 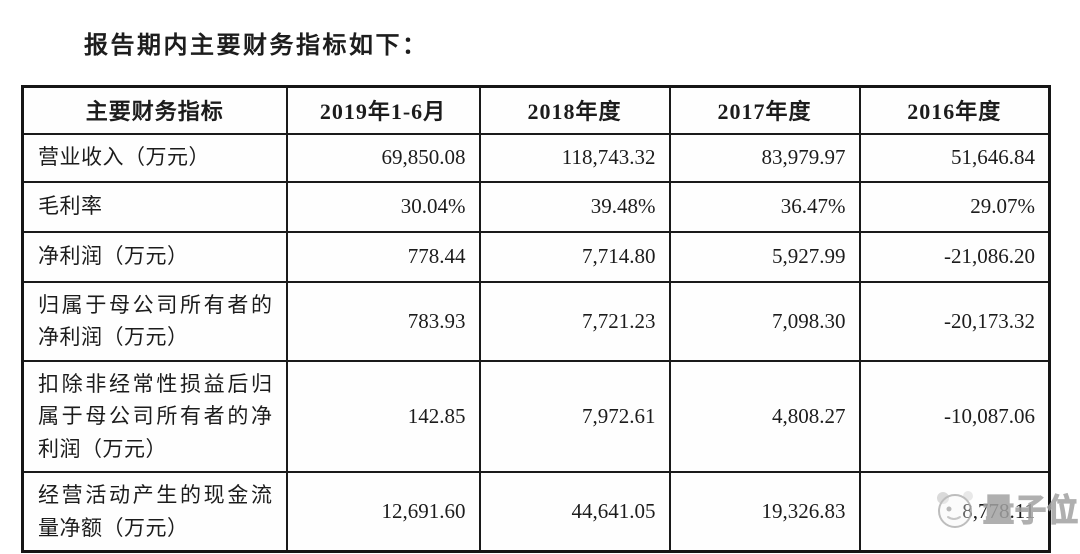 What do you see at coordinates (154, 110) in the screenshot?
I see `column-header-indicator: 主要财务指标` at bounding box center [154, 110].